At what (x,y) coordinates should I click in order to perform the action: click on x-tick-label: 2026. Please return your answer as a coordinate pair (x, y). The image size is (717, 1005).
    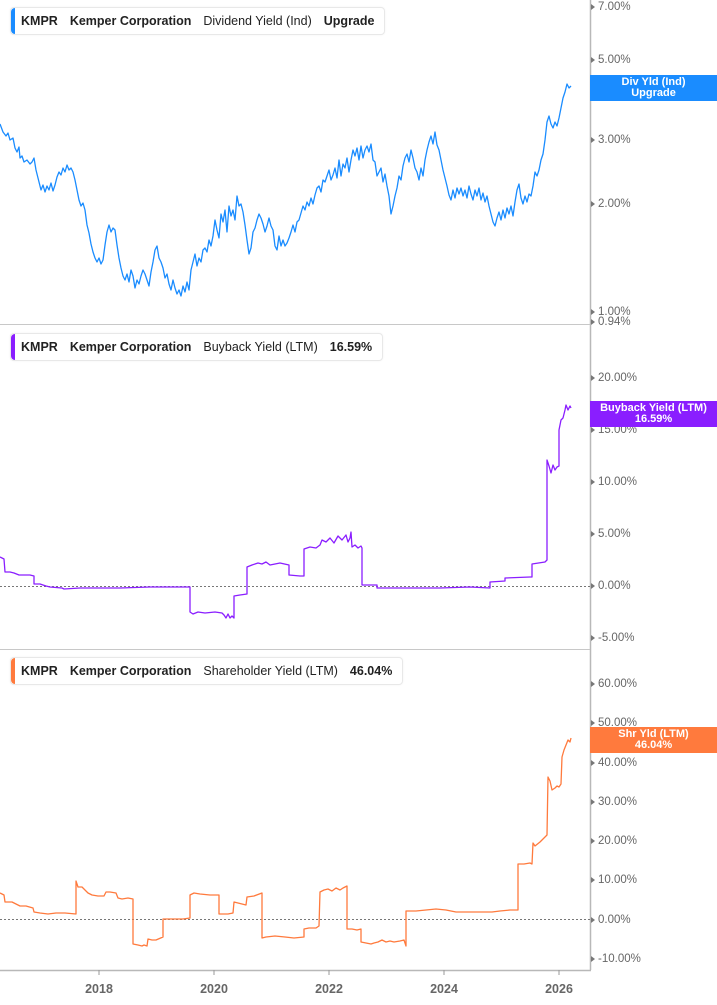
    Looking at the image, I should click on (559, 989).